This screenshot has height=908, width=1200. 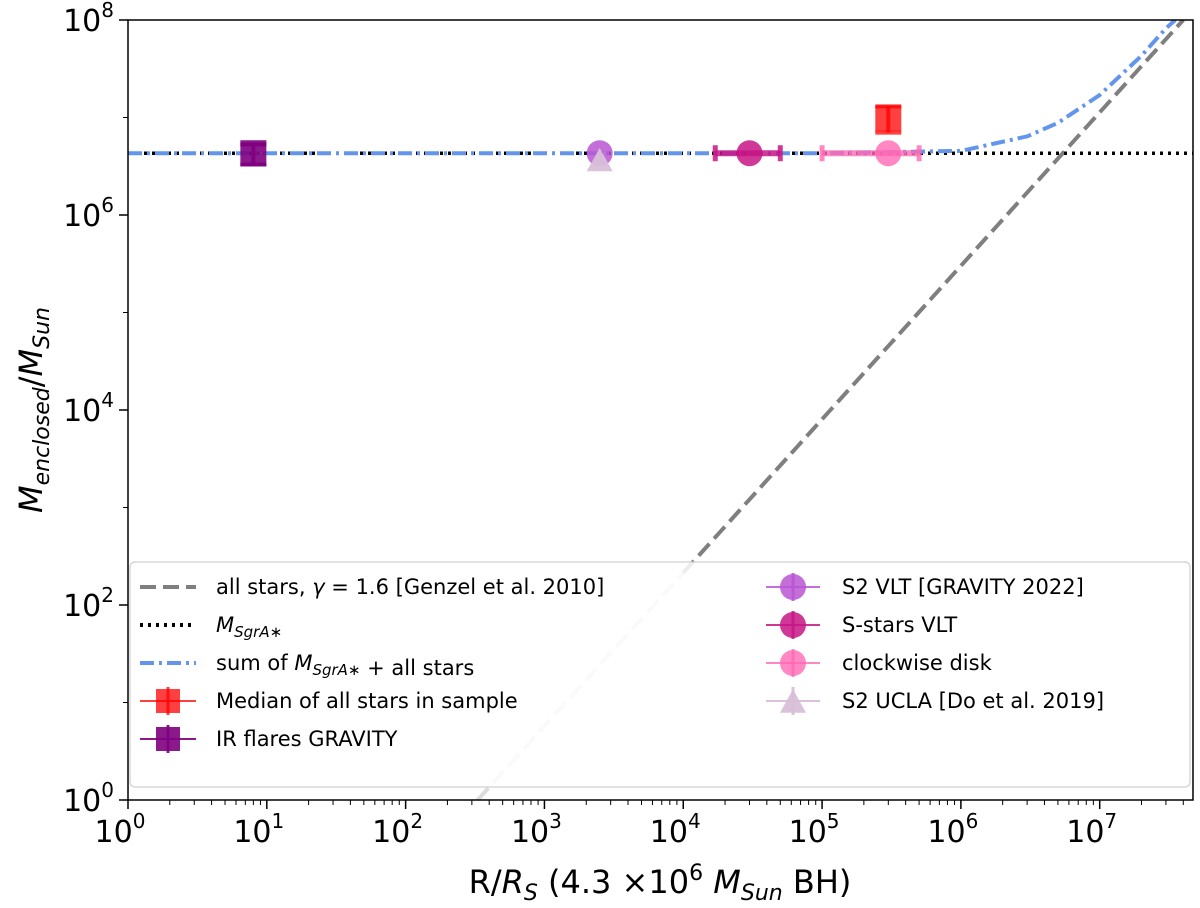 What do you see at coordinates (88, 798) in the screenshot?
I see `y-tick-label: 10⁰` at bounding box center [88, 798].